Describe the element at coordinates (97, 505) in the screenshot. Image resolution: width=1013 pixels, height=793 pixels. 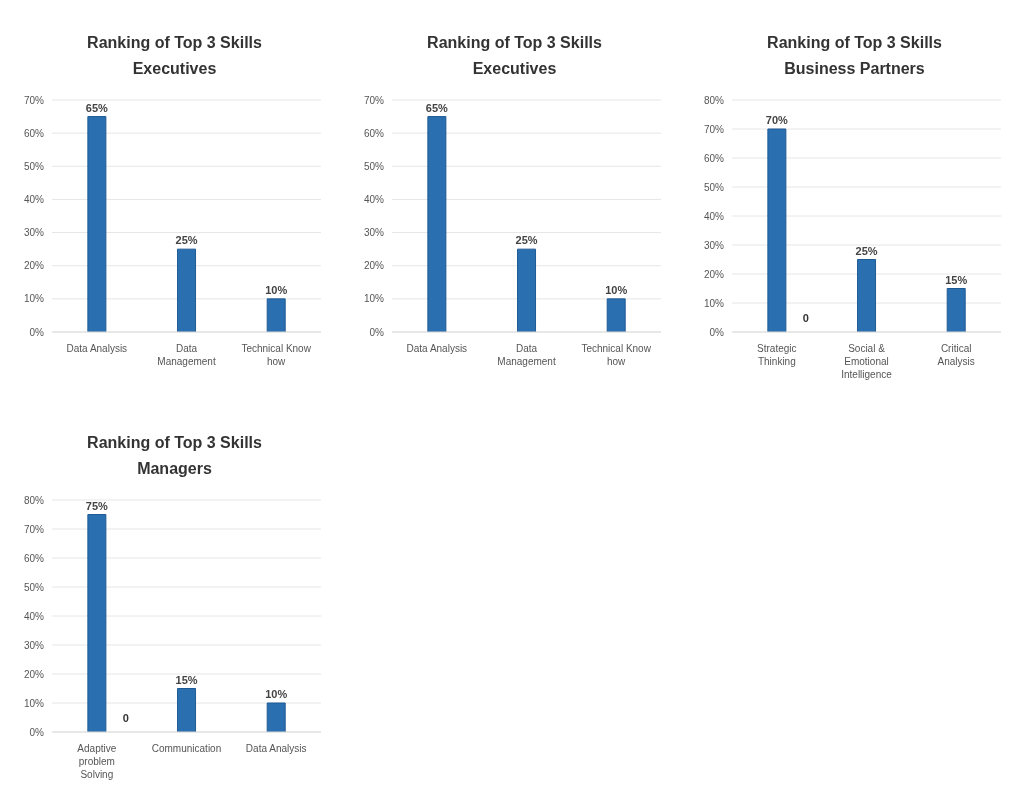
I see `data-label: 75%` at that location.